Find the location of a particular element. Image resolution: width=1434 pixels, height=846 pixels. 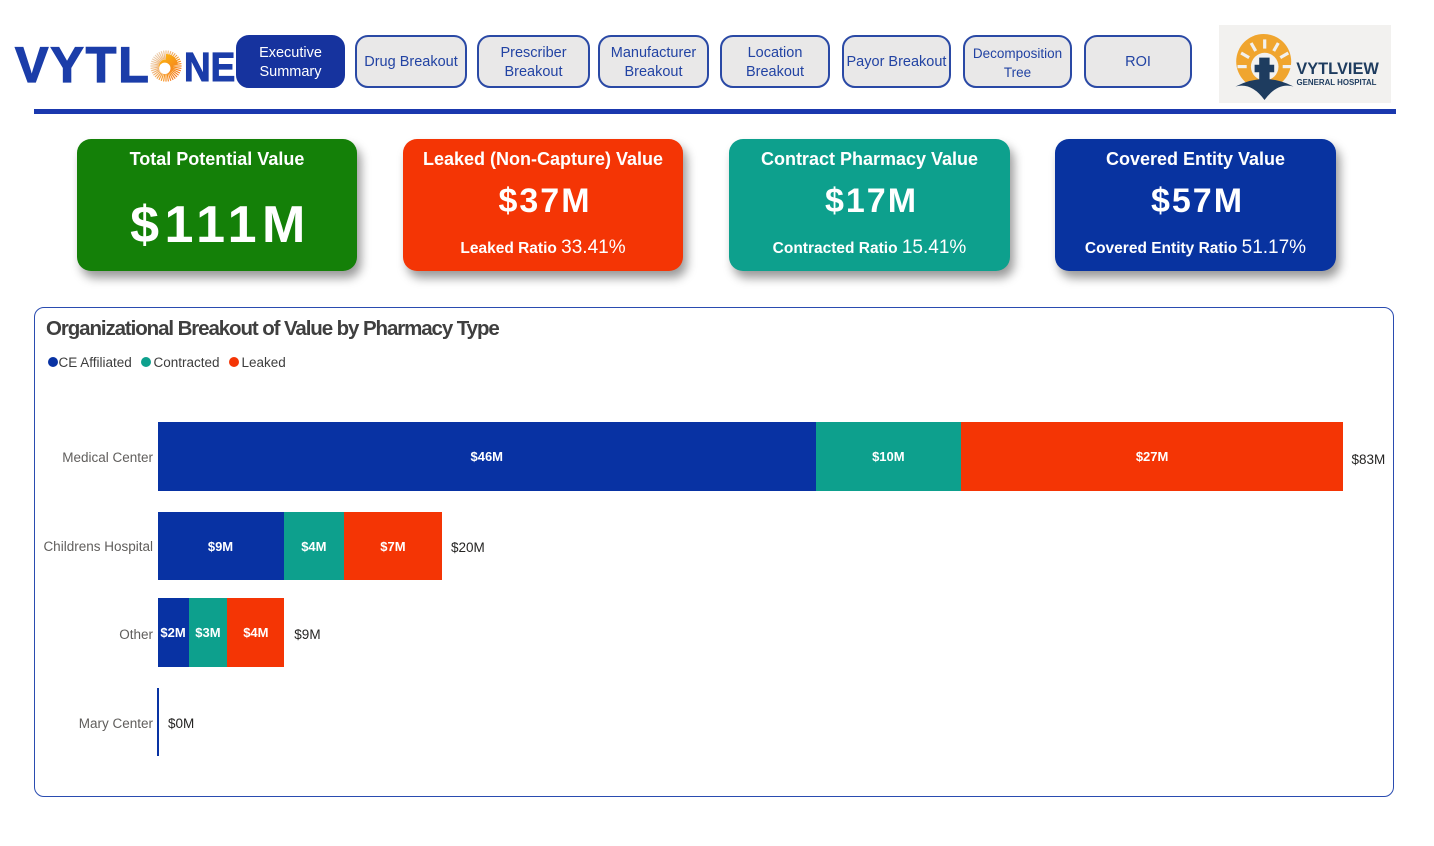

svg-text: VYTLVIEW is located at coordinates (1338, 68).